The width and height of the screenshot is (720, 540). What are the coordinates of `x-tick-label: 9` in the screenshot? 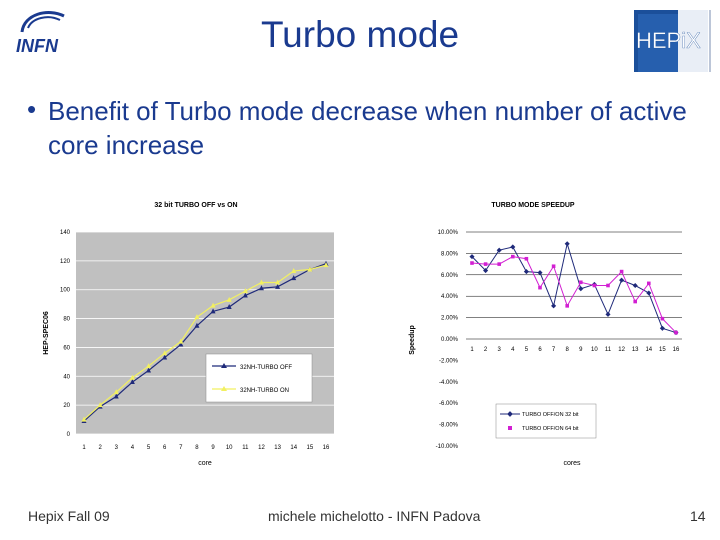 It's located at (581, 350).